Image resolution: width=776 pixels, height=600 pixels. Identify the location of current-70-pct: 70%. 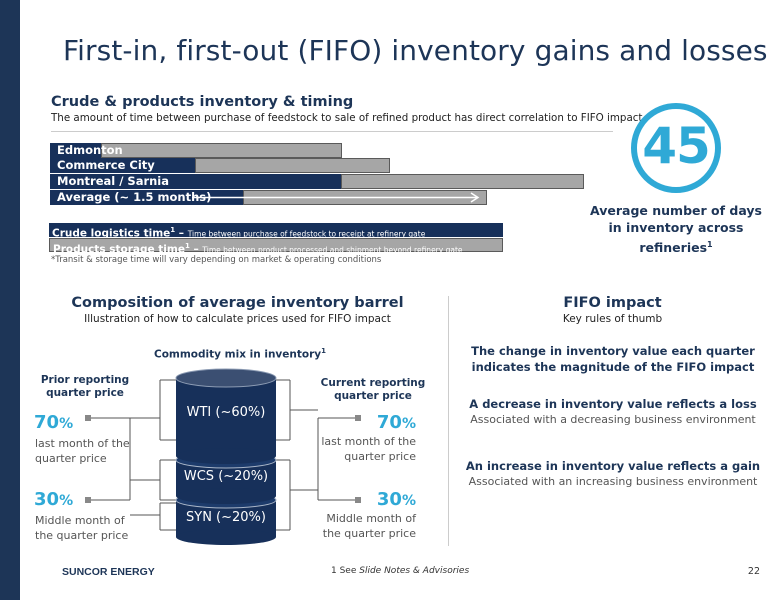
(366, 422).